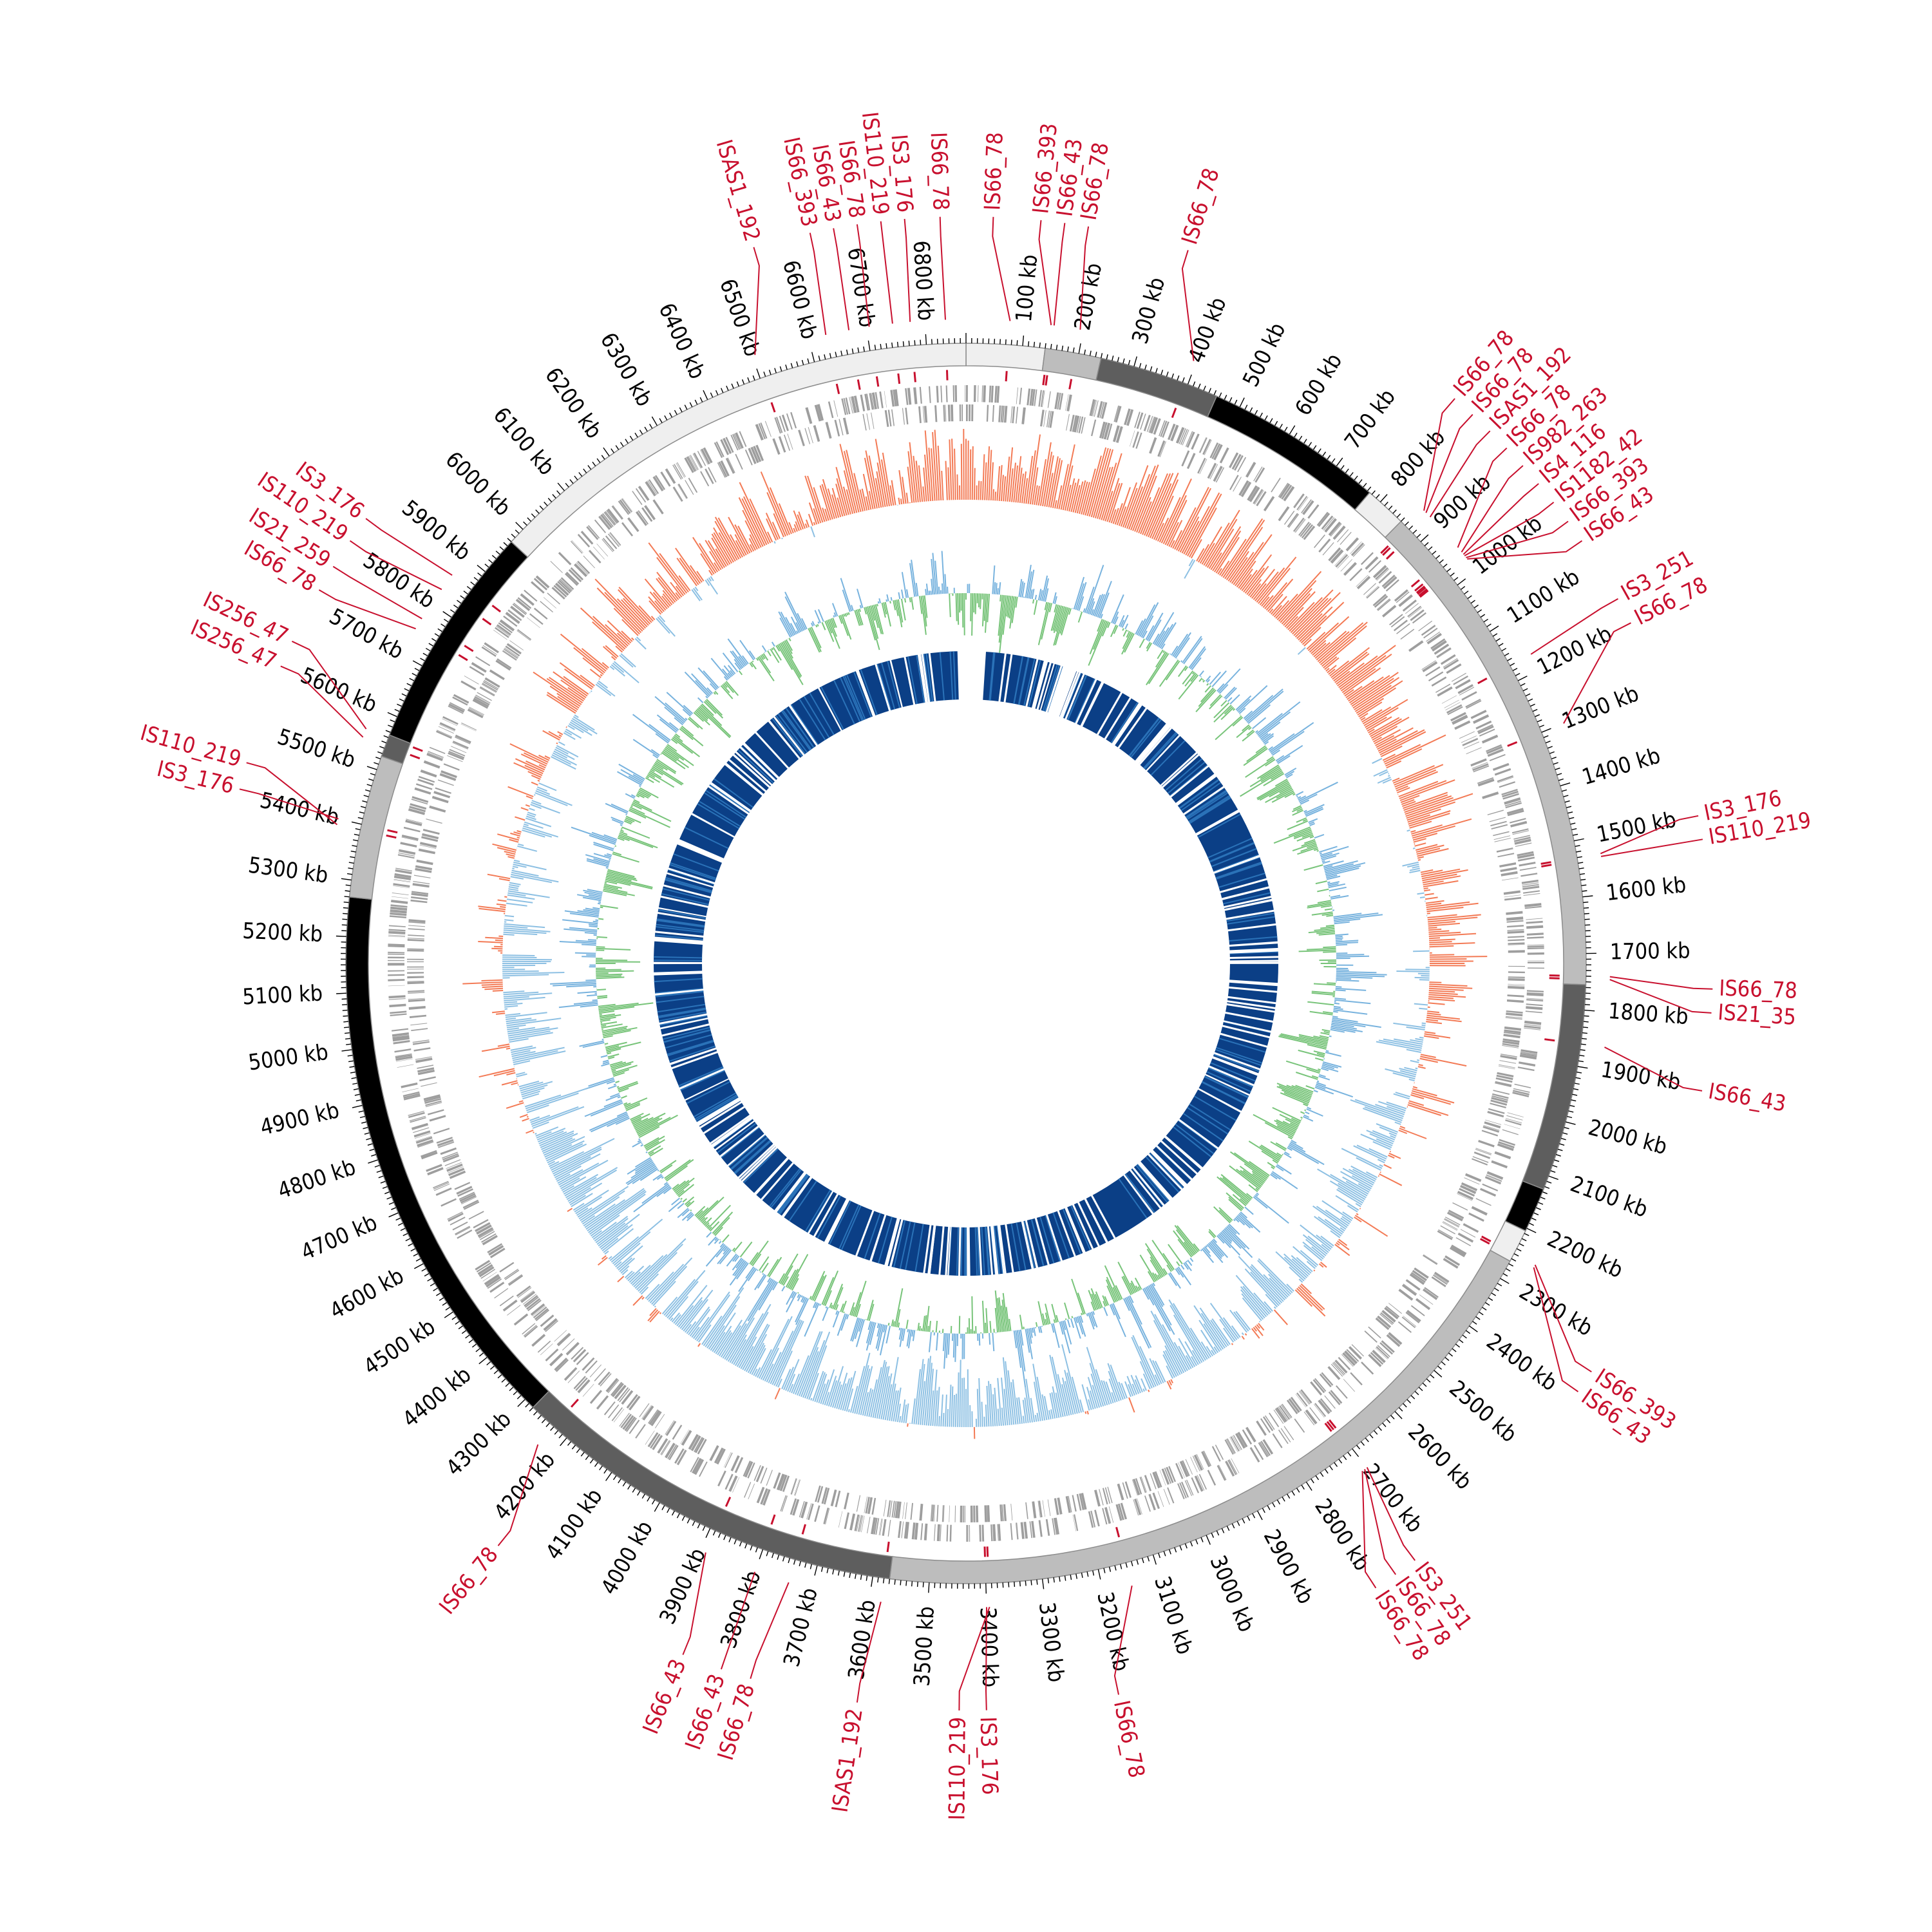  I want to click on scale-label: 5400 kb, so click(299, 810).